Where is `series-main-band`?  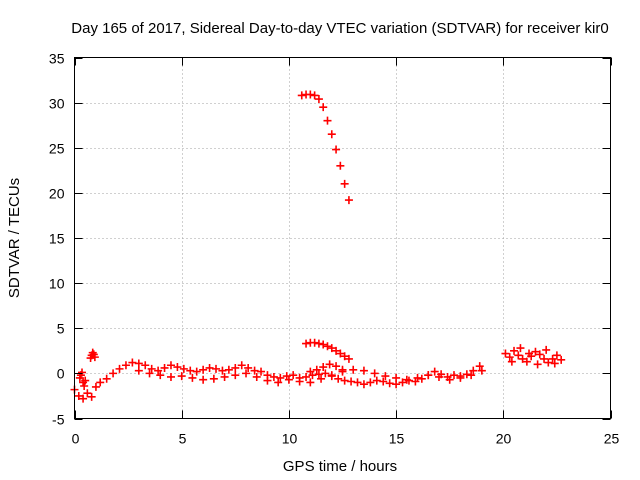 series-main-band is located at coordinates (277, 380).